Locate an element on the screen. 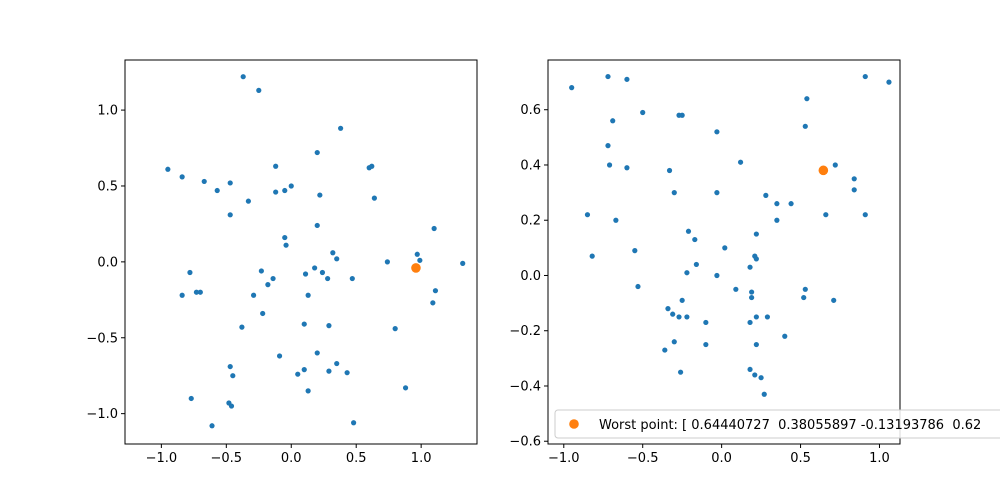 The image size is (1000, 500). left-x-tick-label: 0.0 is located at coordinates (291, 458).